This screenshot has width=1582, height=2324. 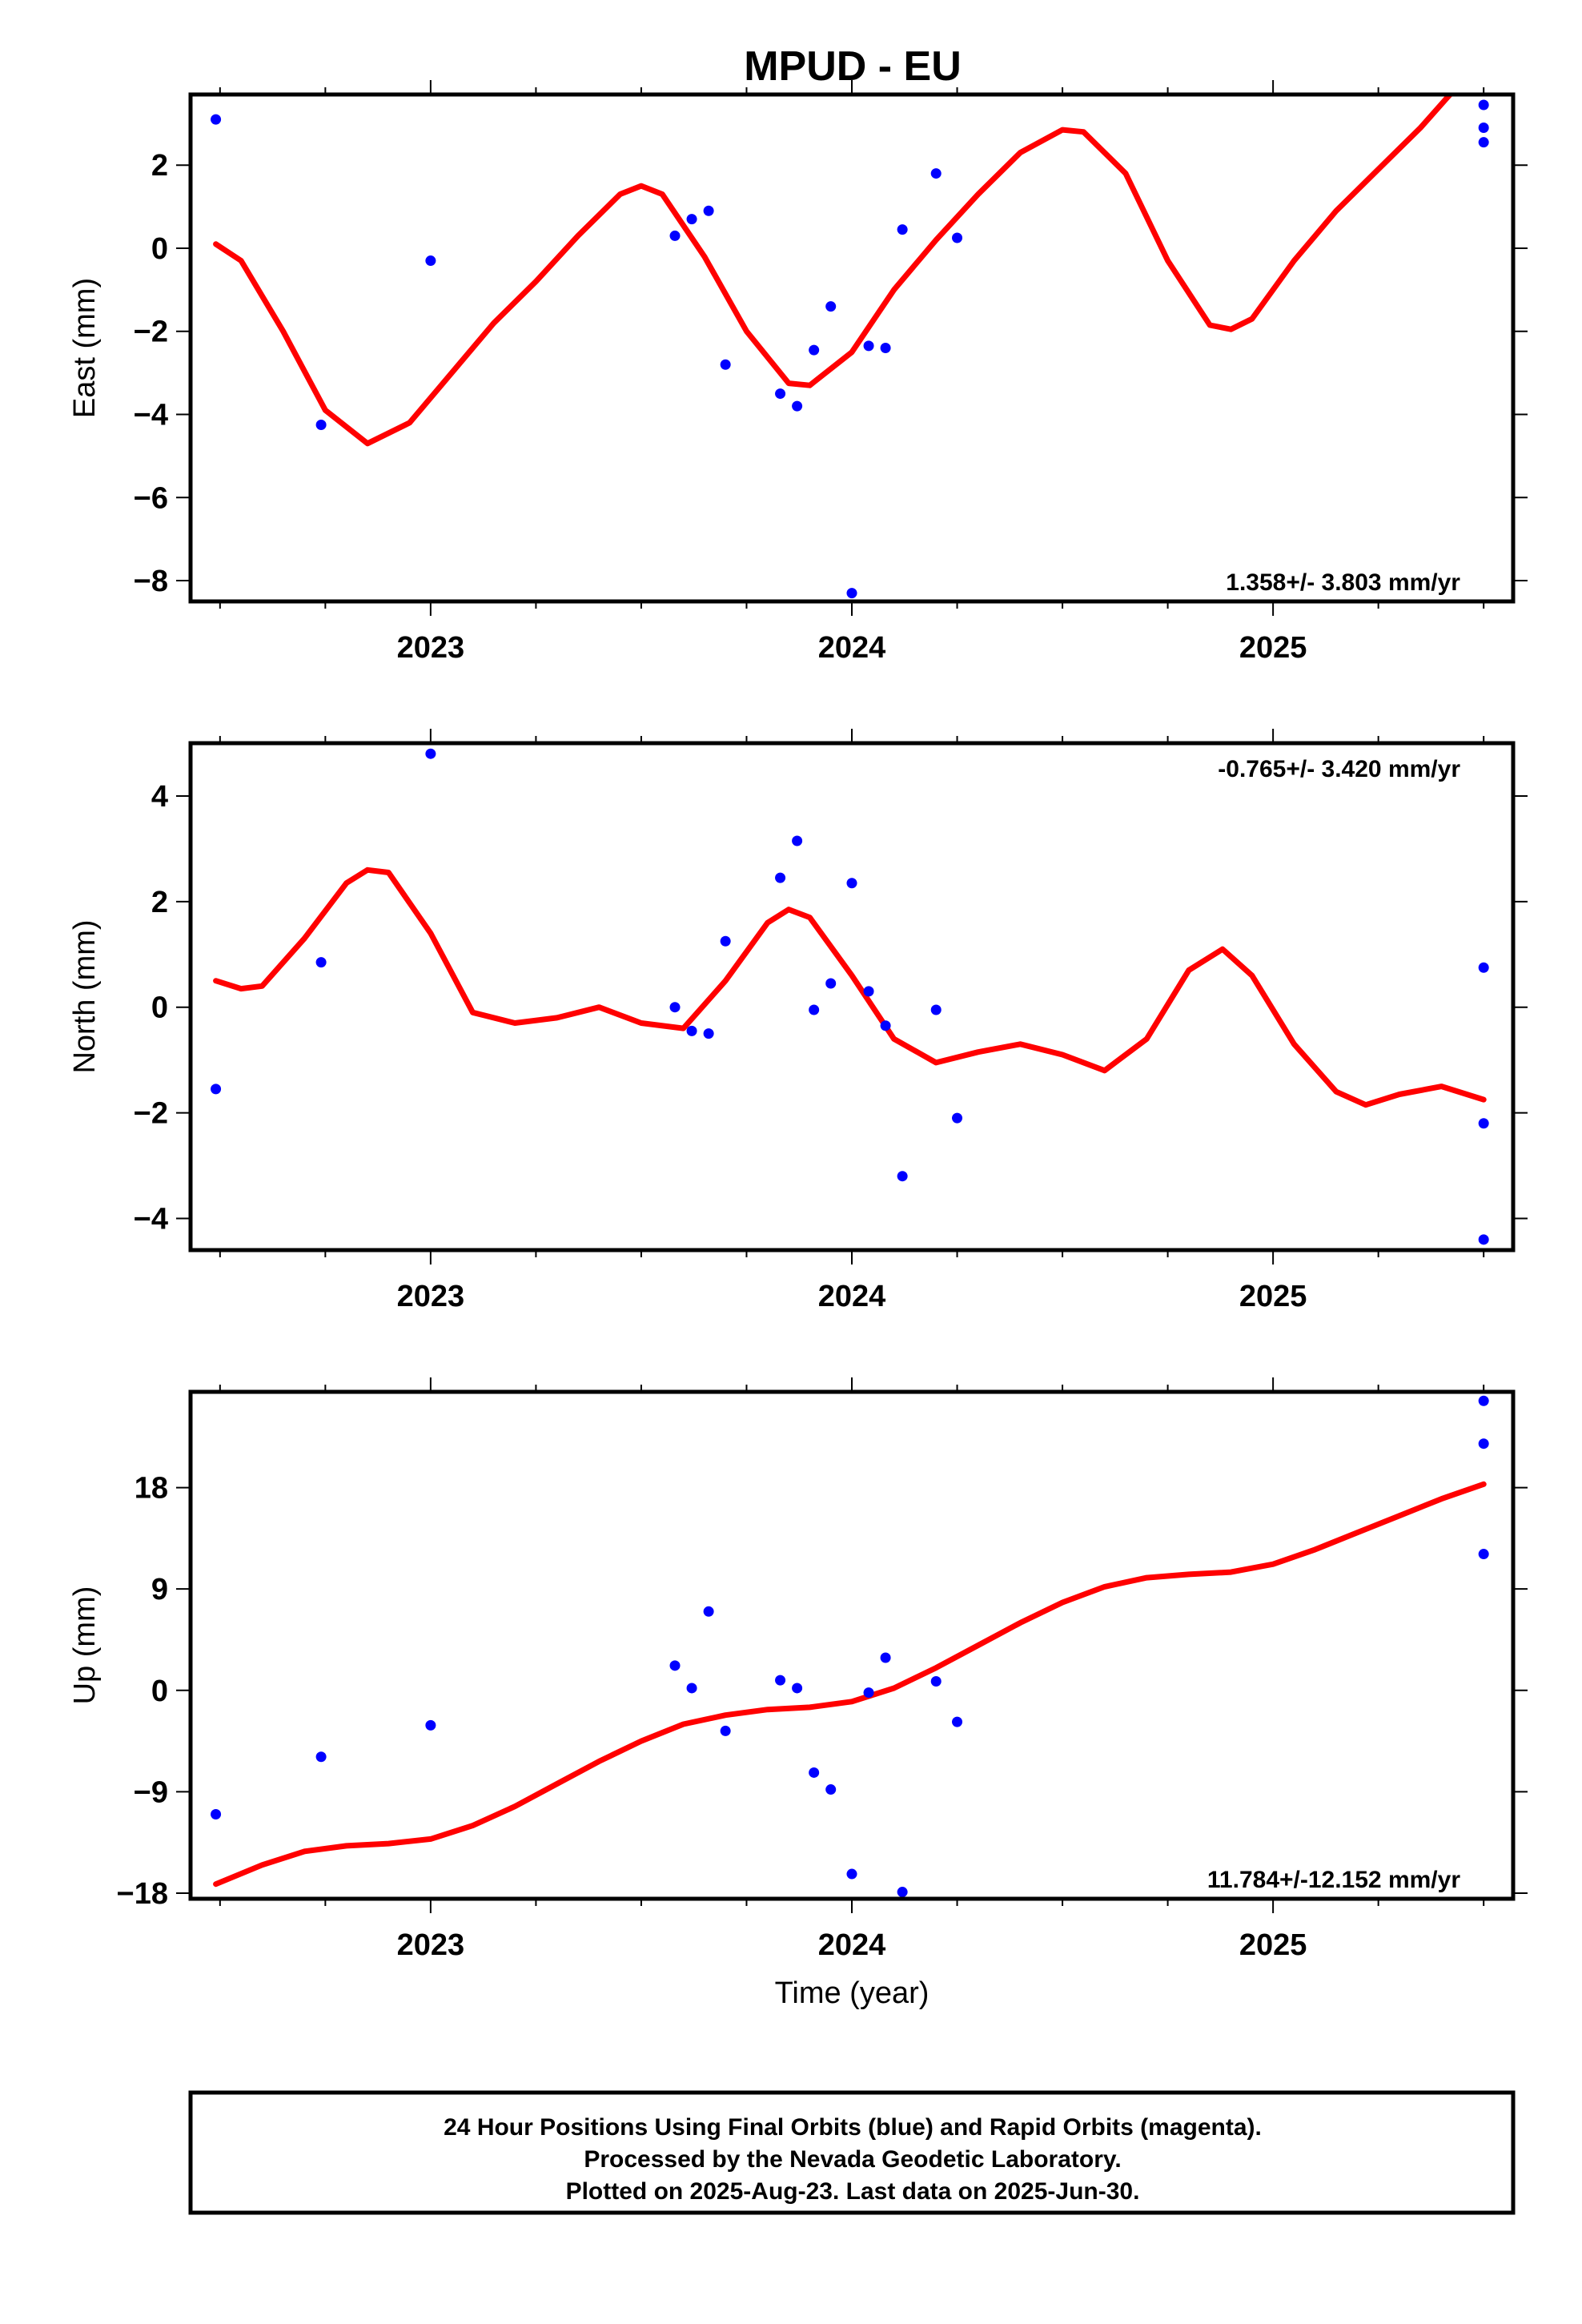 I want to click on up-rate-annotation: 11.784+/-12.152 mm/yr, so click(x=1333, y=1880).